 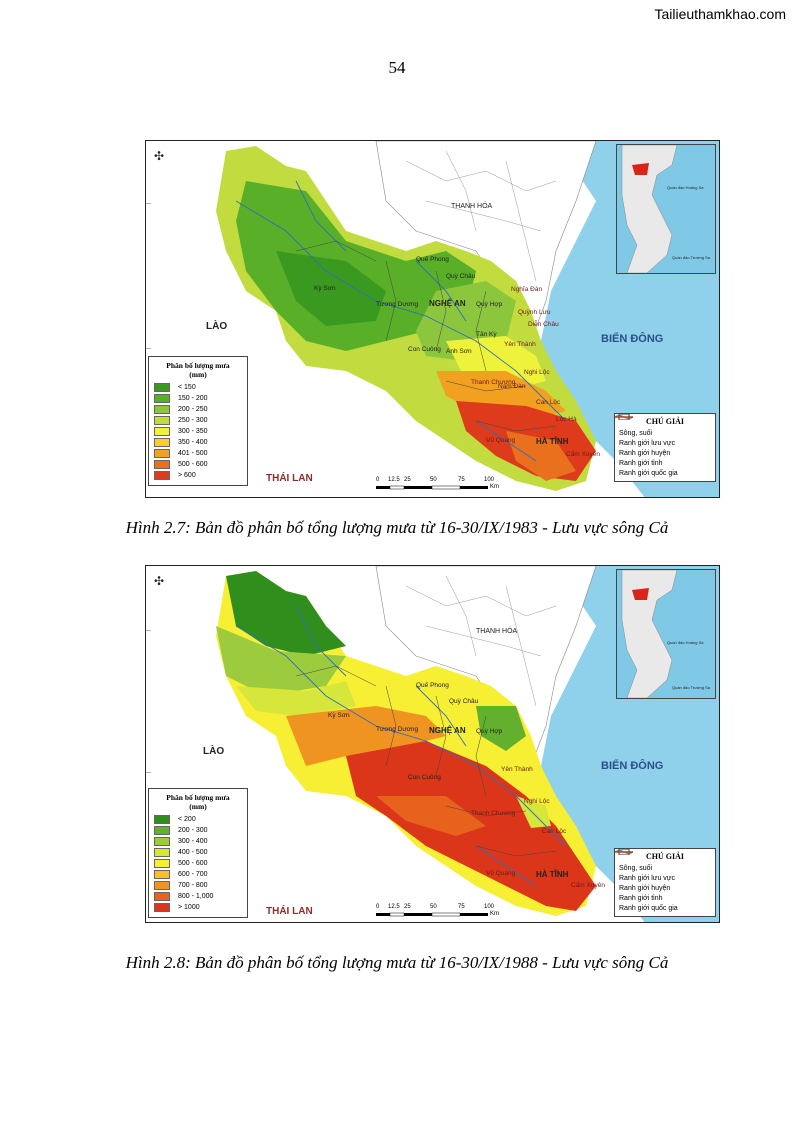 I want to click on legend-row: > 600, so click(x=198, y=475).